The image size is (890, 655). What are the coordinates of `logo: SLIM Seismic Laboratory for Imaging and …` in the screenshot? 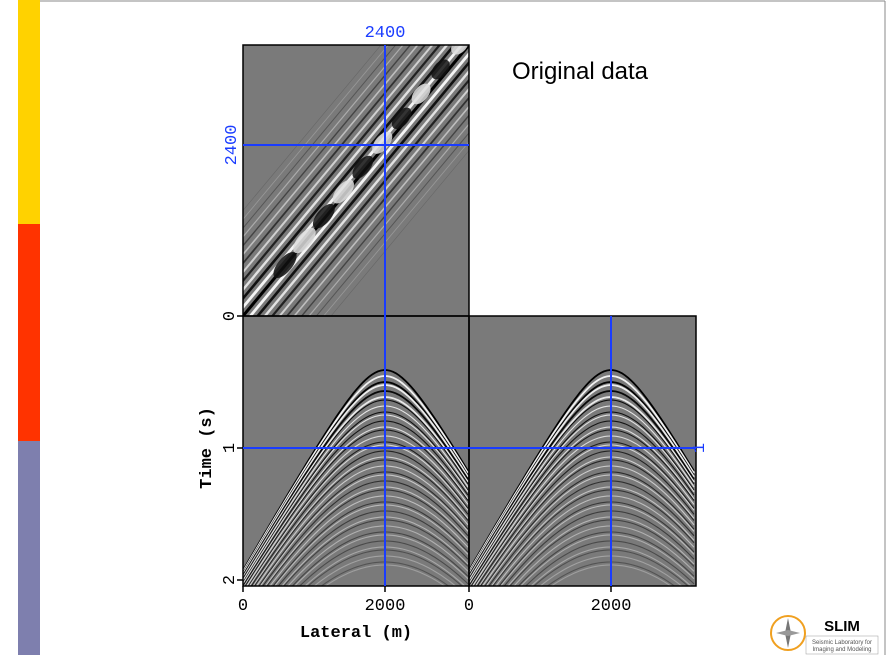 It's located at (824, 635).